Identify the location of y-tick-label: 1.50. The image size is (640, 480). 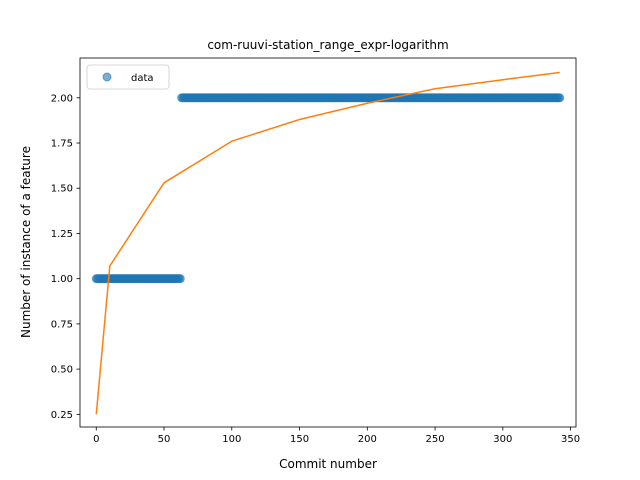
(62, 189).